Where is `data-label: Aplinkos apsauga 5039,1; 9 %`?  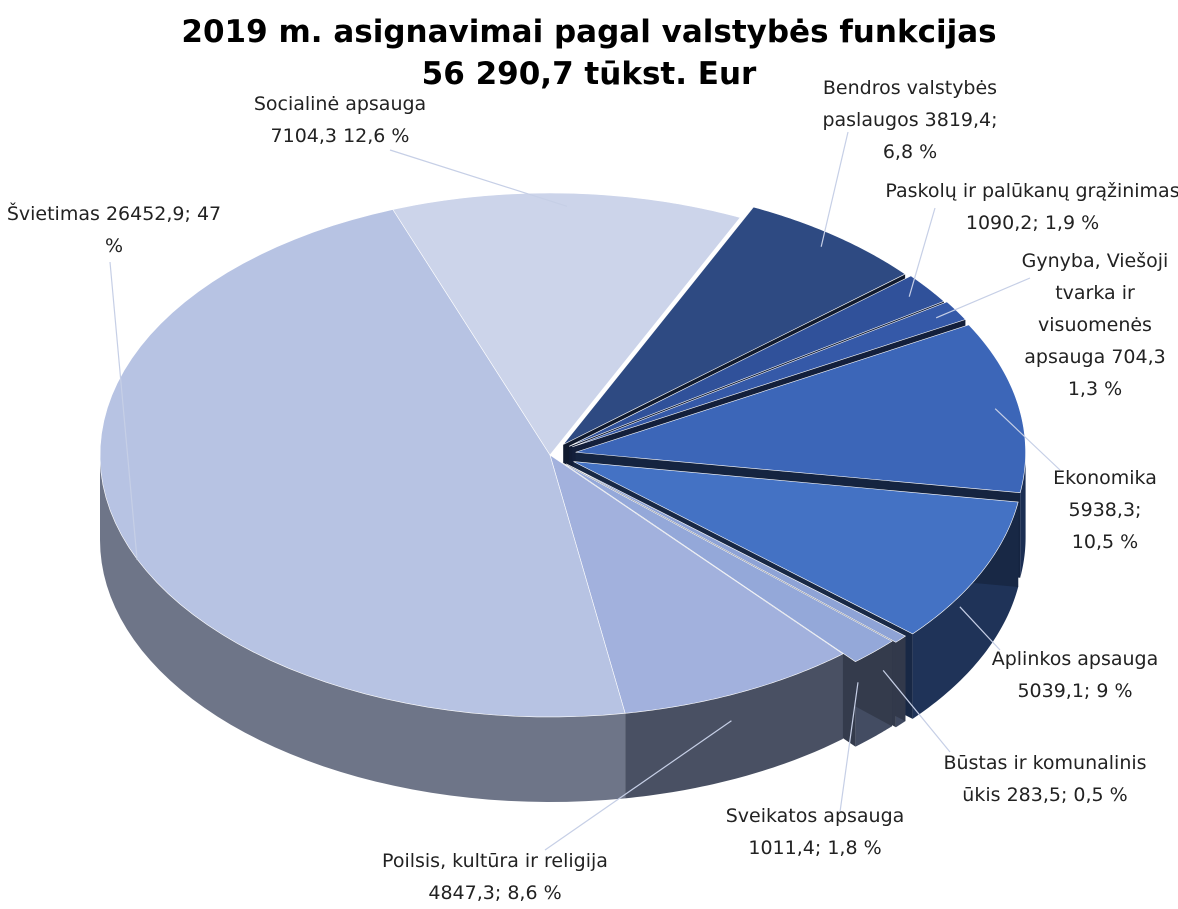 data-label: Aplinkos apsauga 5039,1; 9 % is located at coordinates (1075, 675).